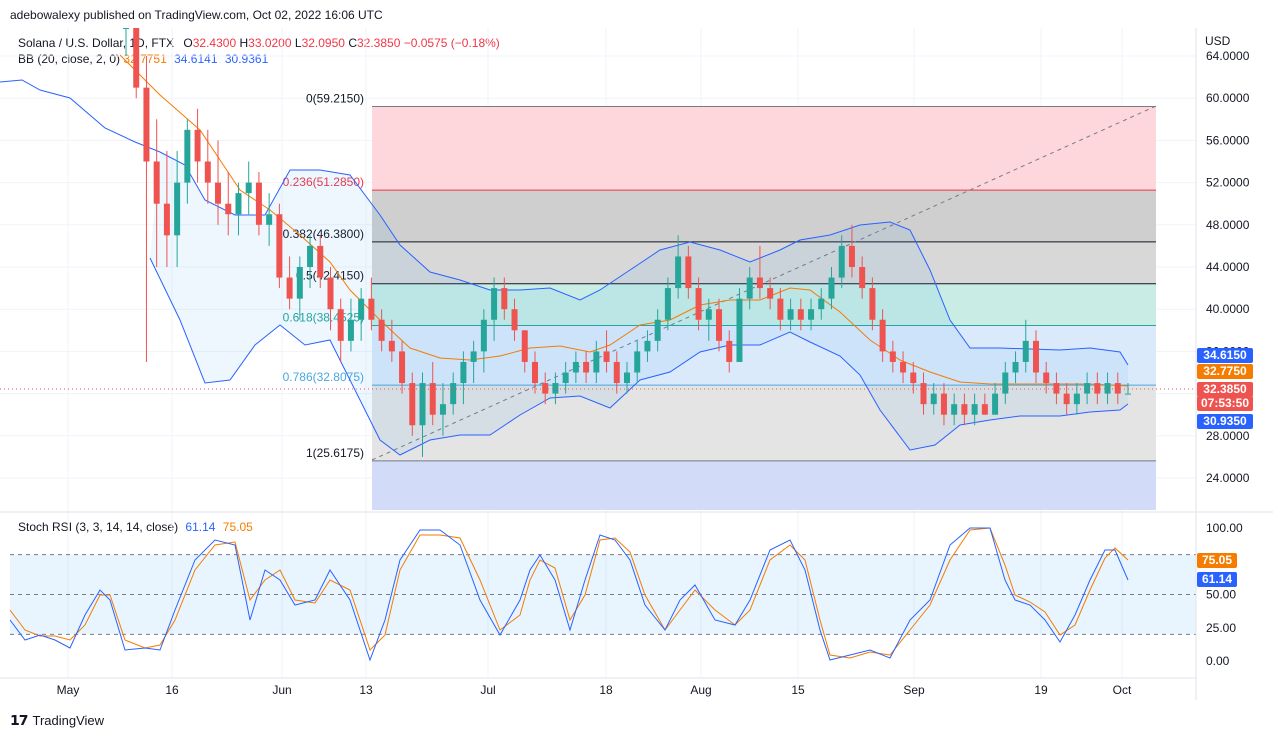  Describe the element at coordinates (335, 98) in the screenshot. I see `fib-level-label: 0(59.2150)` at that location.